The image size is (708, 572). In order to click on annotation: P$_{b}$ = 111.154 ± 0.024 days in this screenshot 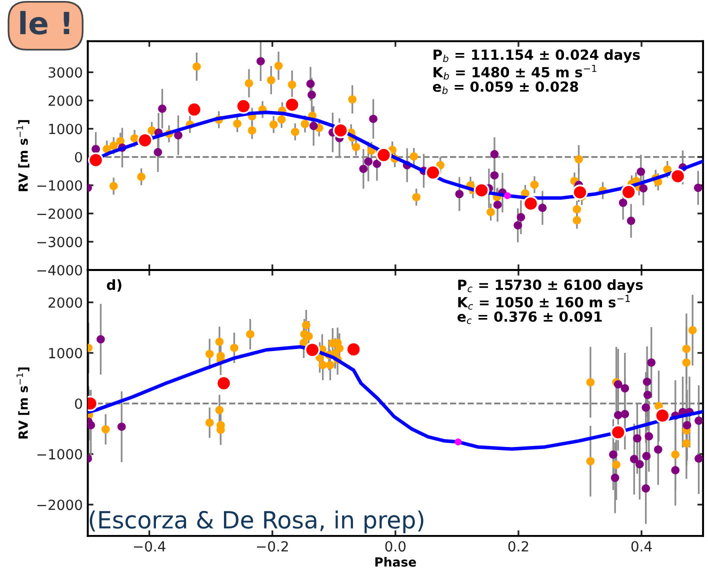, I will do `click(537, 56)`.